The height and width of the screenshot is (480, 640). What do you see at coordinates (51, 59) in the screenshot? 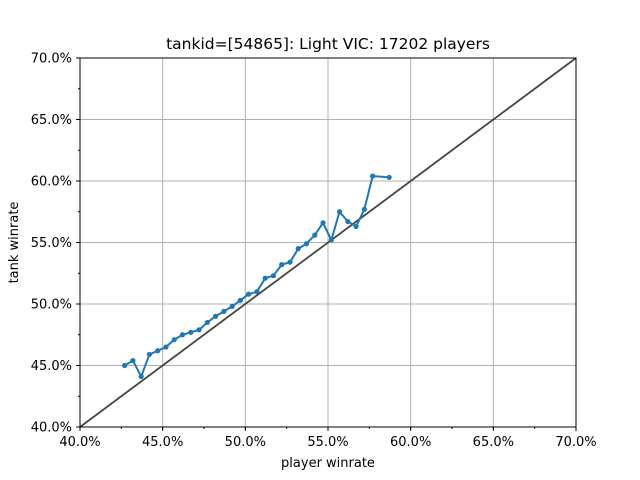
I see `y-tick-label: 70.0%` at bounding box center [51, 59].